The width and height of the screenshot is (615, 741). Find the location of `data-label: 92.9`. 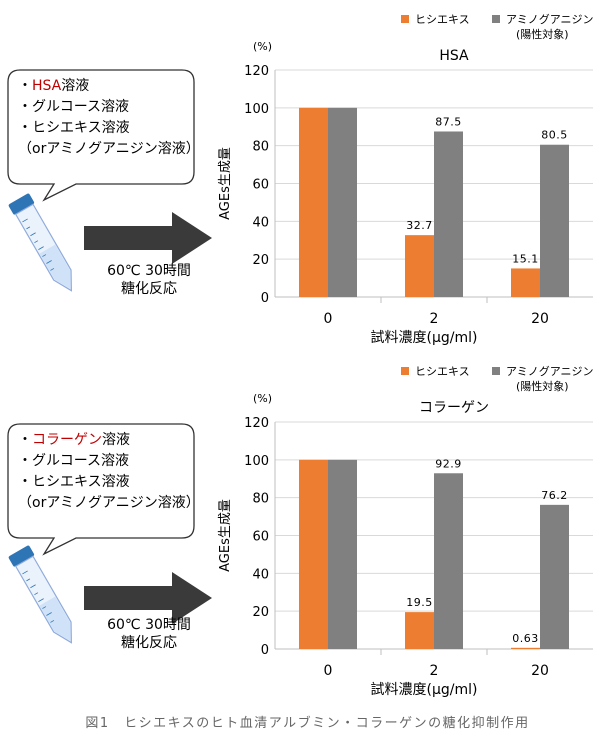

data-label: 92.9 is located at coordinates (448, 463).